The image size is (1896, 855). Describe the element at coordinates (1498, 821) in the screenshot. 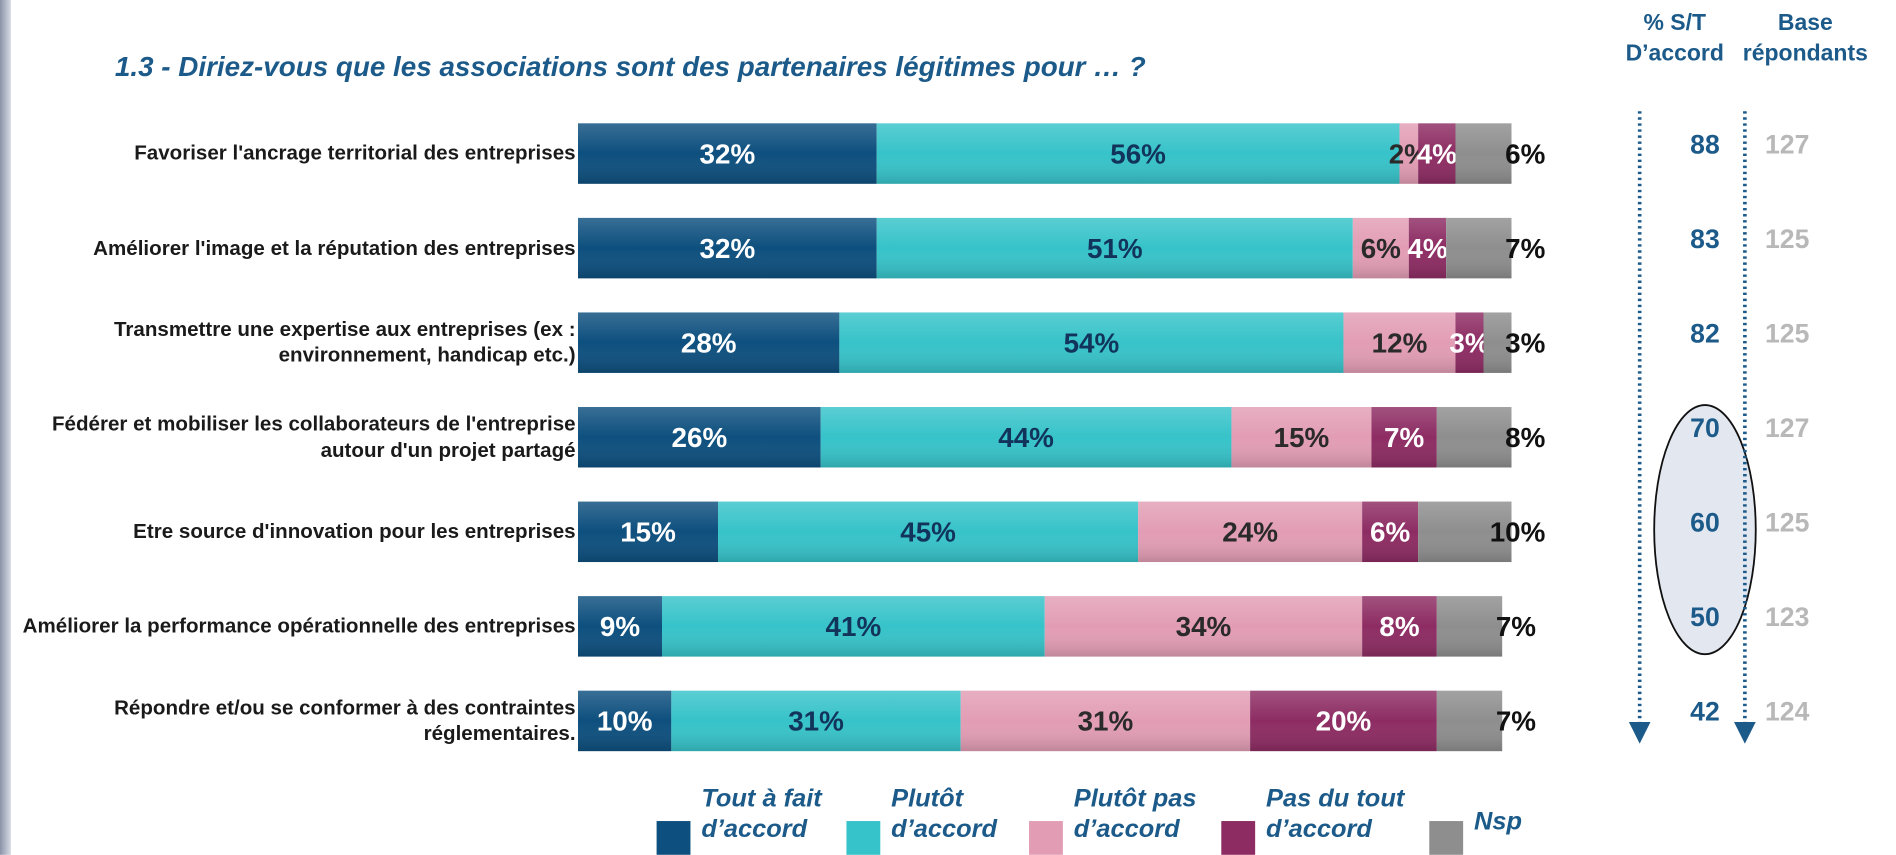

I see `legend-label: Nsp` at that location.